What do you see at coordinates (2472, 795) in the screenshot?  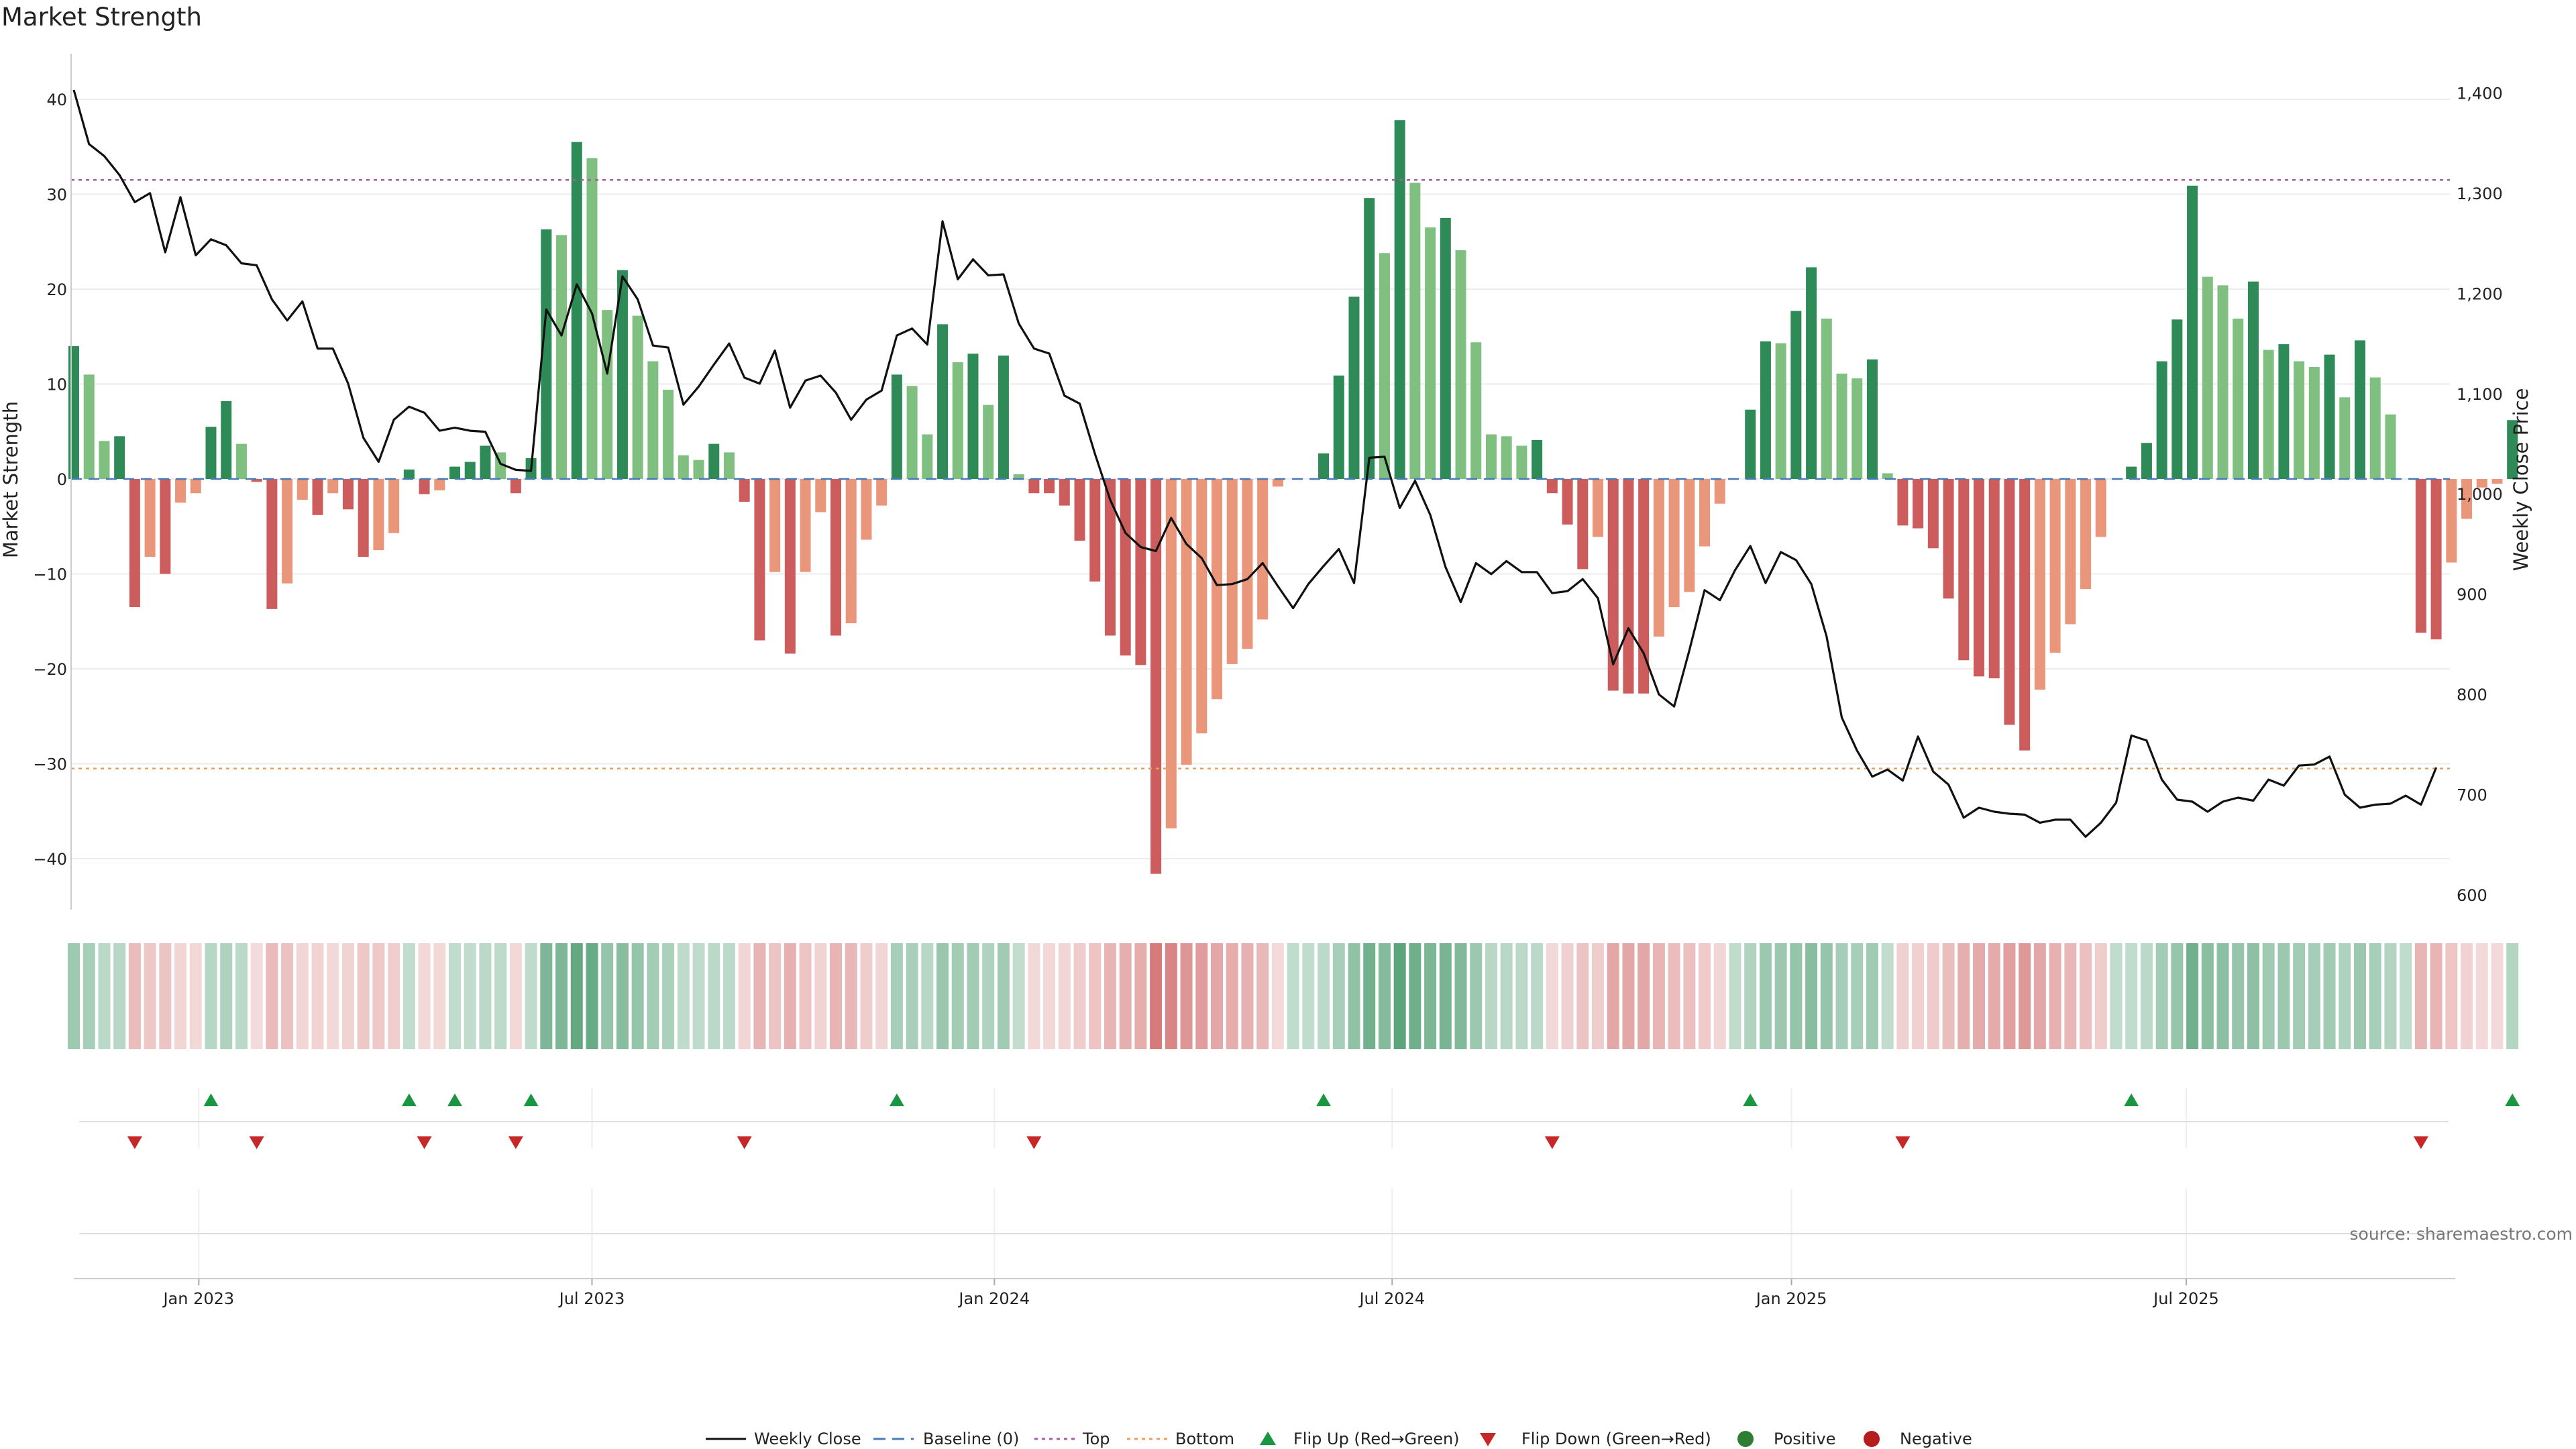 I see `y-tick-label-right: 700` at bounding box center [2472, 795].